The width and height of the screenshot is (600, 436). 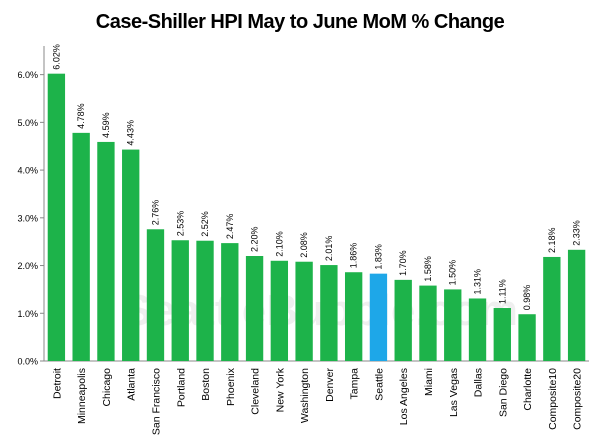 I want to click on y-tick-label: 4.0%, so click(x=27, y=171).